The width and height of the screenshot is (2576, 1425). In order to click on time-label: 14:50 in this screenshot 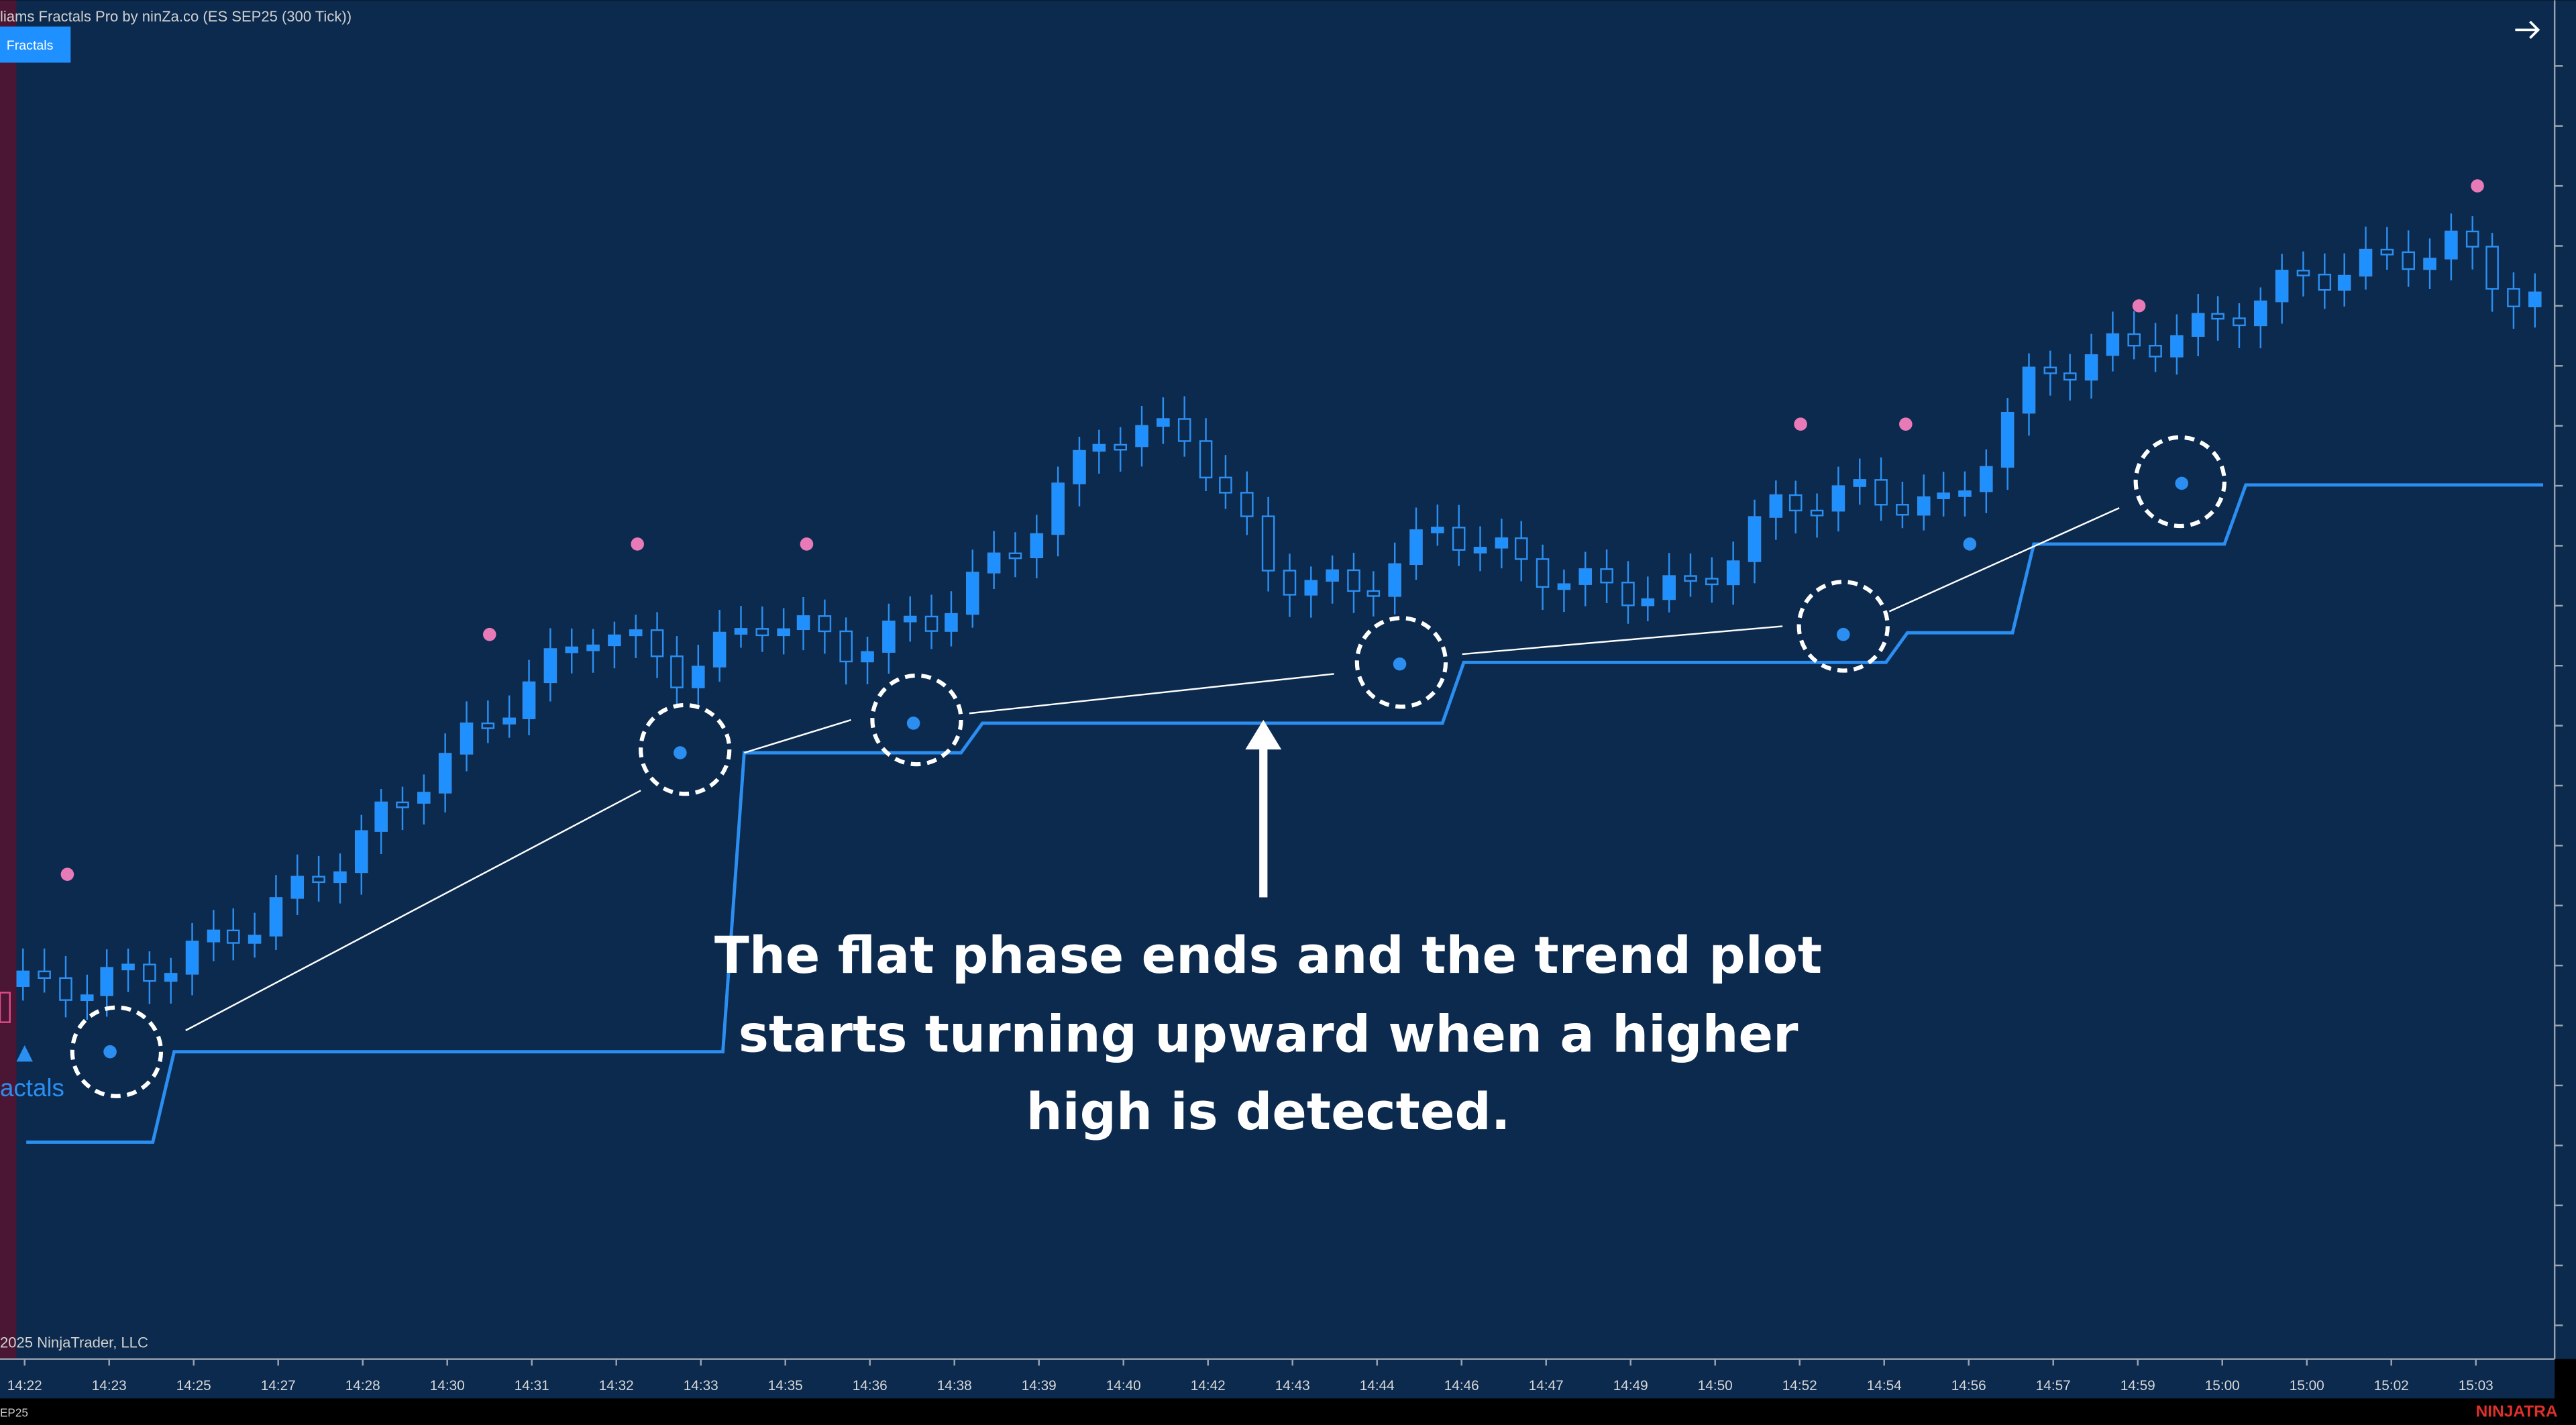, I will do `click(1715, 1385)`.